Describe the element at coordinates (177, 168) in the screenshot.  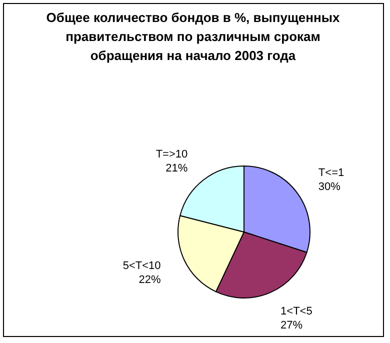
I see `data-label: 21%` at that location.